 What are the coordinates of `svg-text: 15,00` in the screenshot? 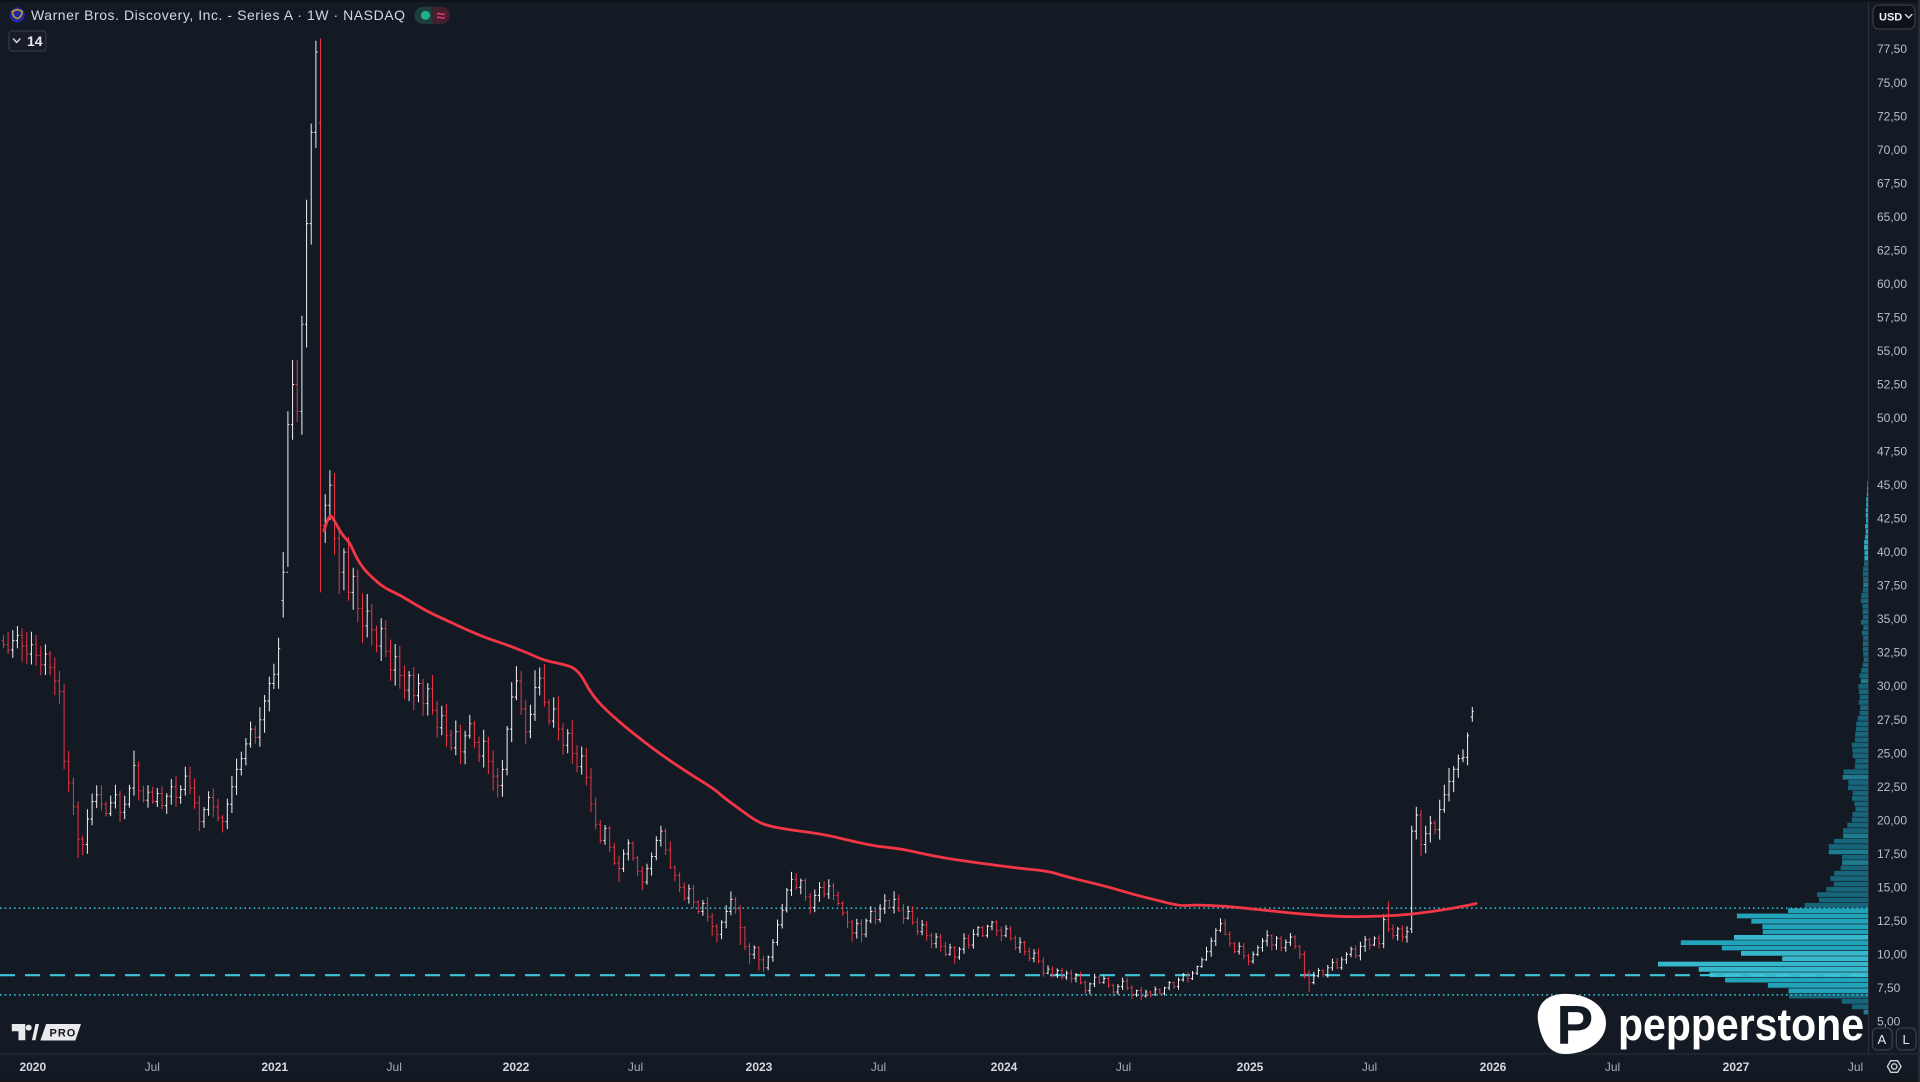 It's located at (1892, 887).